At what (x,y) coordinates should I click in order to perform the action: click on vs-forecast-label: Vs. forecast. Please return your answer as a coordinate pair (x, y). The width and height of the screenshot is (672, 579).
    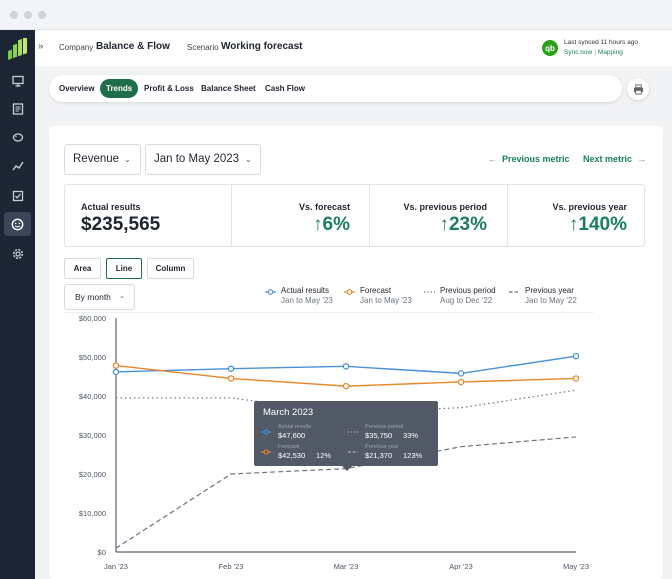
    Looking at the image, I should click on (324, 207).